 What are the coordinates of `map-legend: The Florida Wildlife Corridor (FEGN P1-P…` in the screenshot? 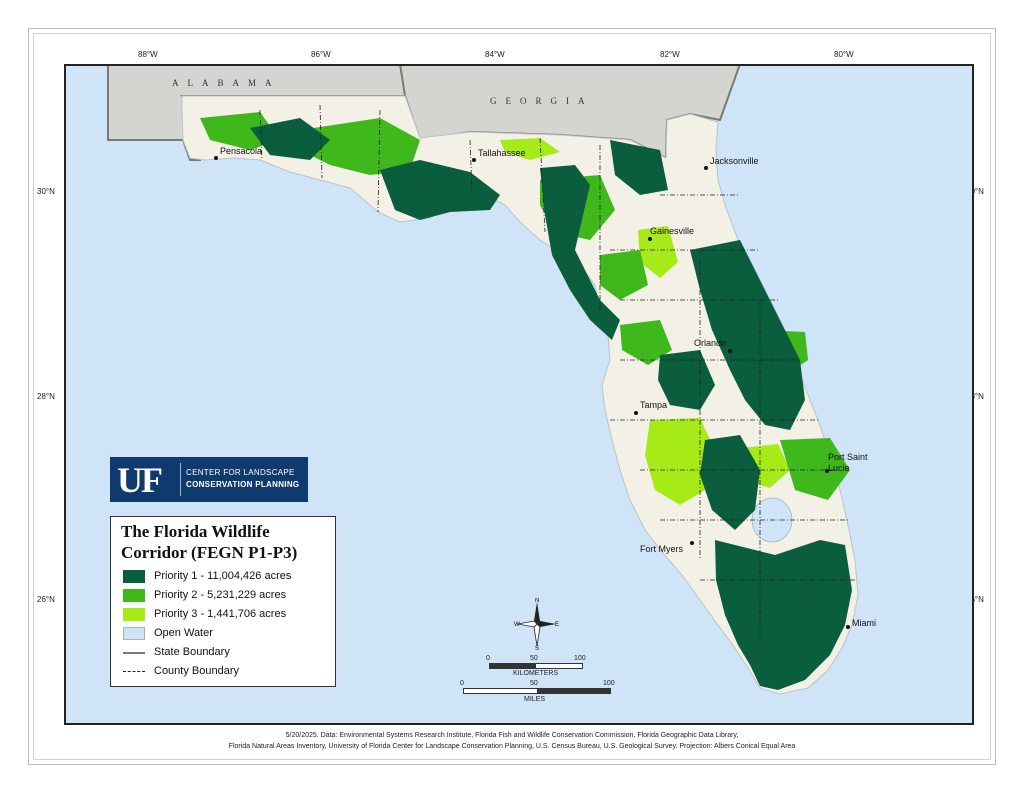 It's located at (223, 601).